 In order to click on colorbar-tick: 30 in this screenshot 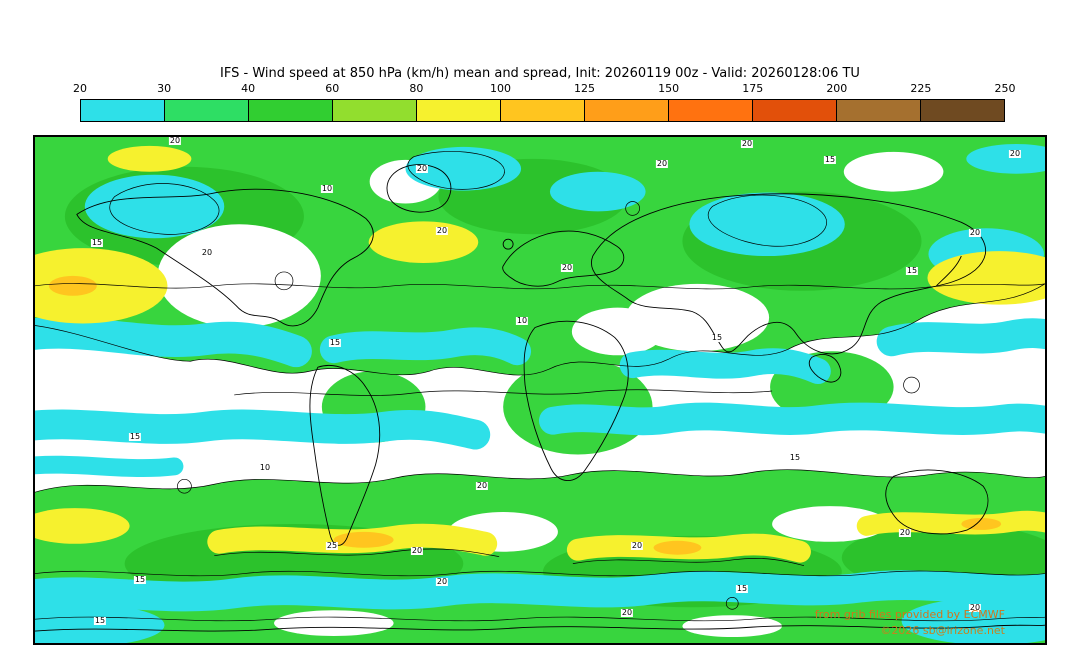, I will do `click(164, 88)`.